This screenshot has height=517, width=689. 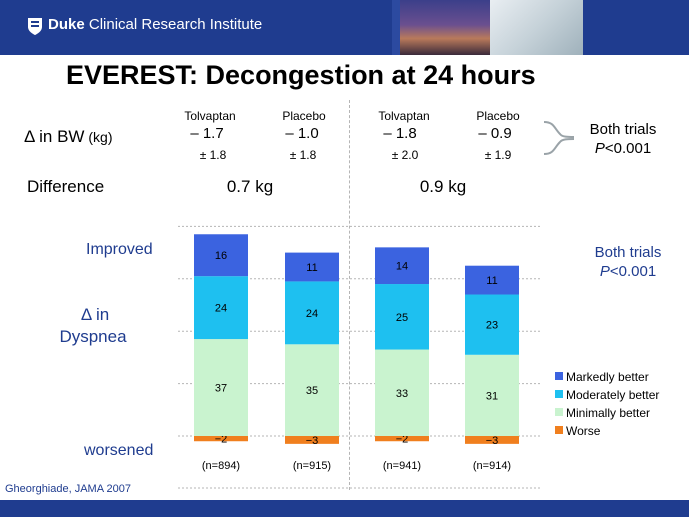 I want to click on bar-label-worse-2: −3, so click(x=312, y=441).